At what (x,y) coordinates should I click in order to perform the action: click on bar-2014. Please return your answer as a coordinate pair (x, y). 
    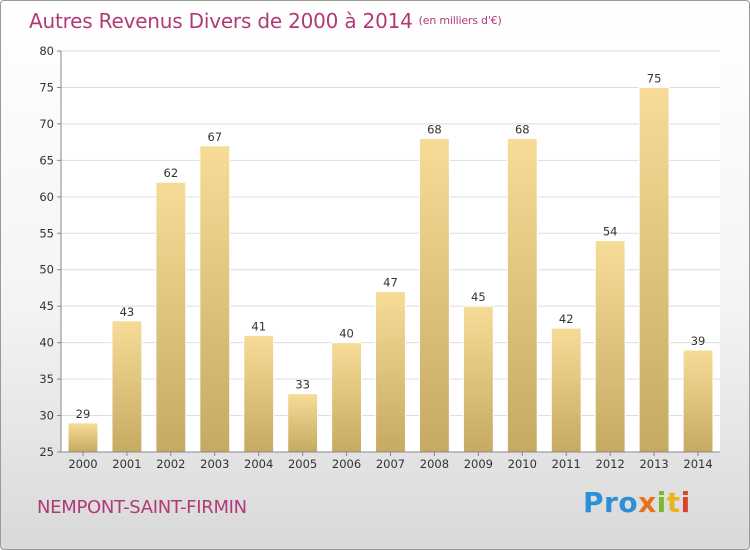
    Looking at the image, I should click on (698, 401).